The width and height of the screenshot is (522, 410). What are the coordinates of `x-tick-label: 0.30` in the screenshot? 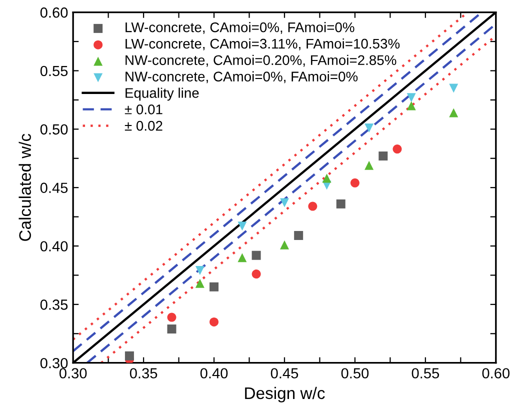 It's located at (73, 373).